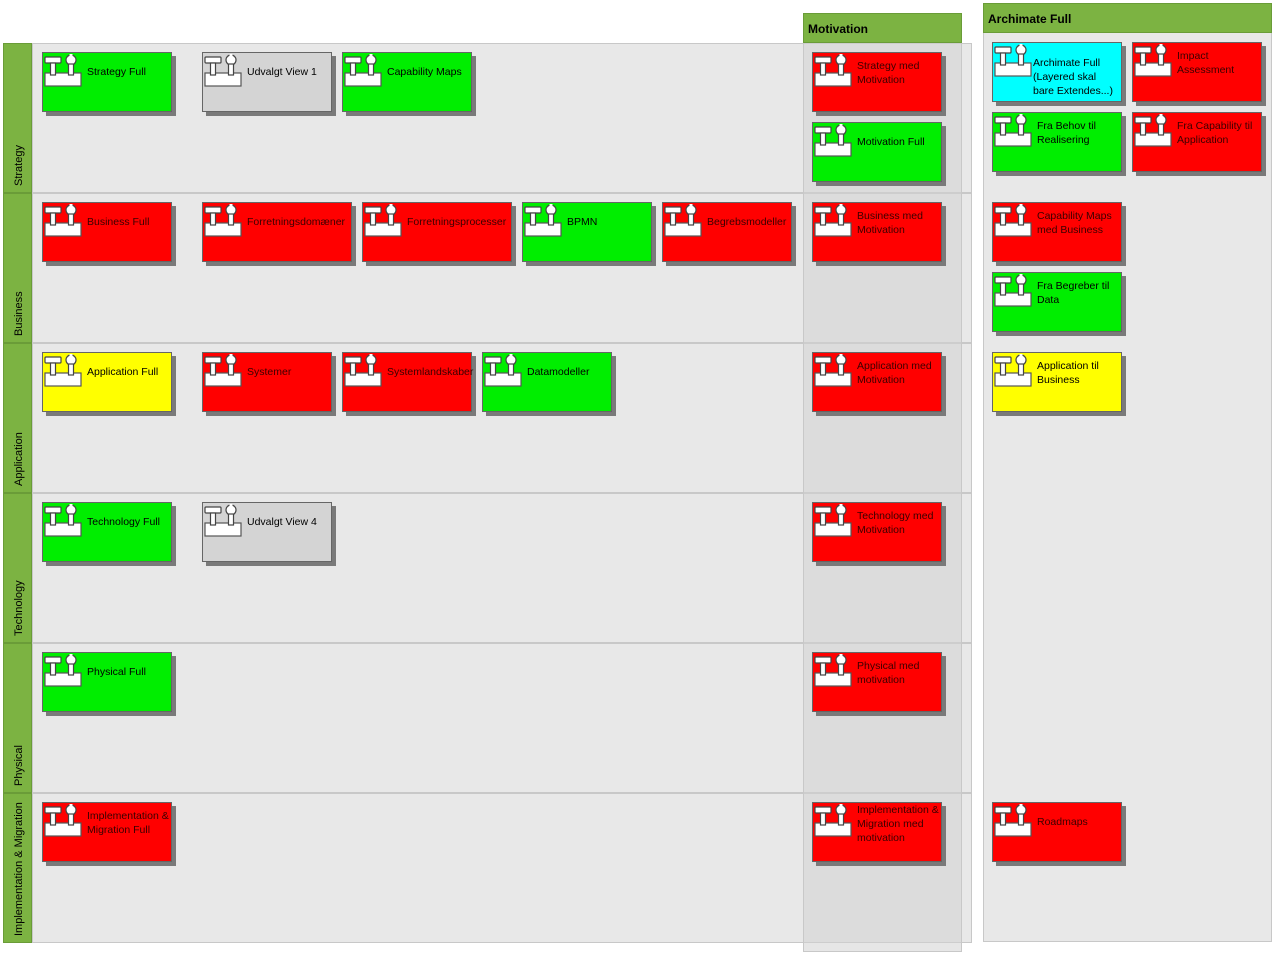  I want to click on view-label: Physical med motivation, so click(888, 673).